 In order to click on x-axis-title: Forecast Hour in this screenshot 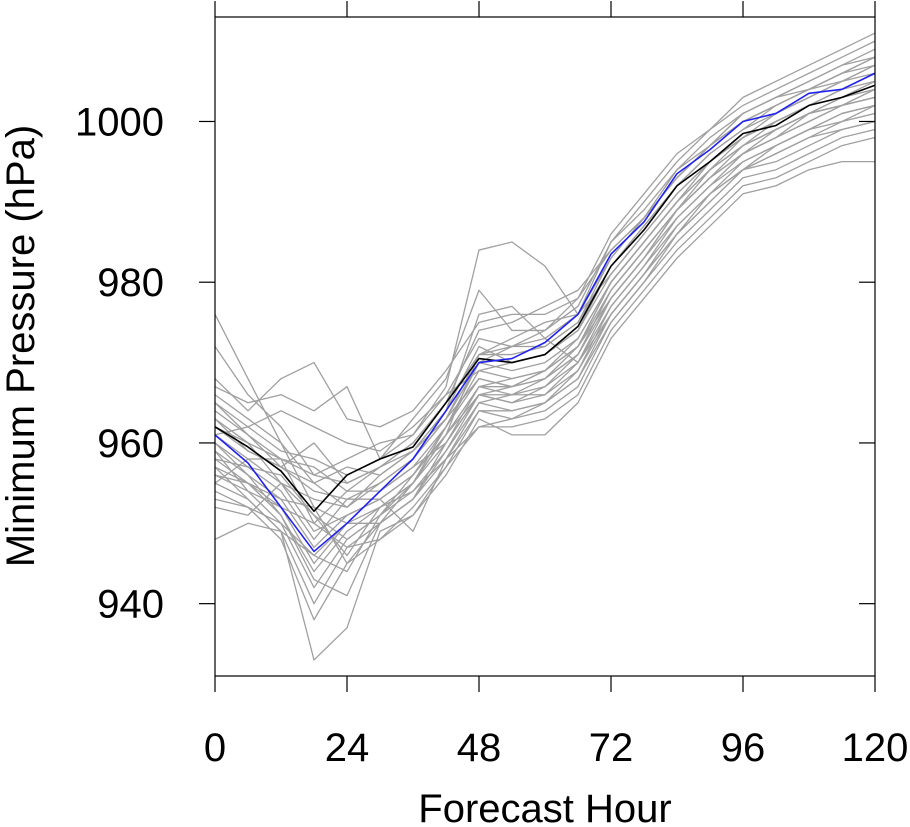, I will do `click(544, 807)`.